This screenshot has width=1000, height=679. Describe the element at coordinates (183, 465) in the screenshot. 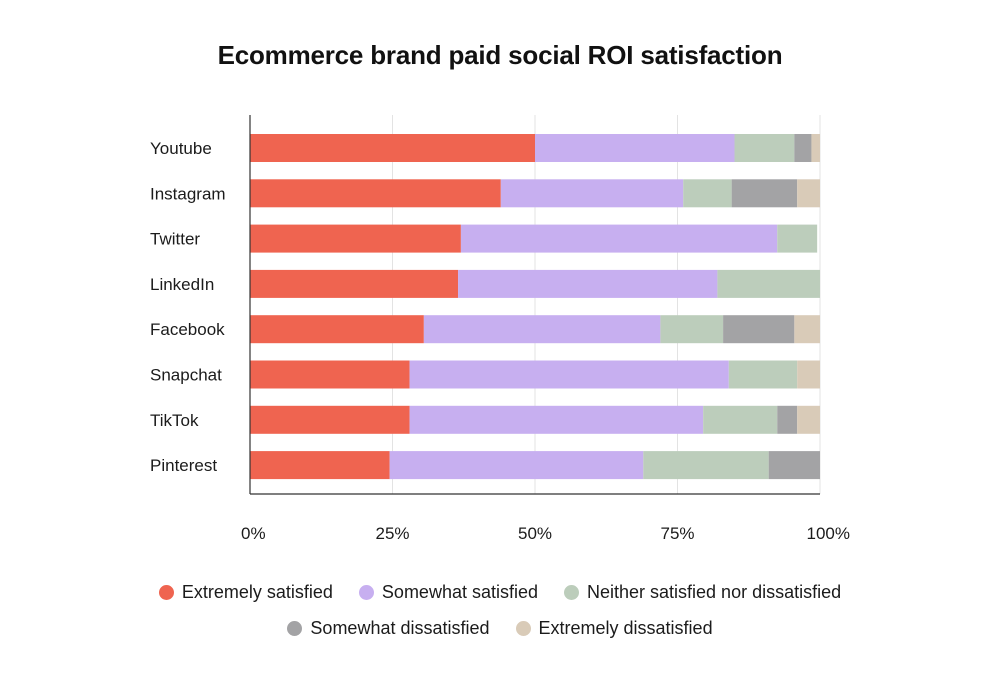

I see `category-label: Pinterest` at that location.